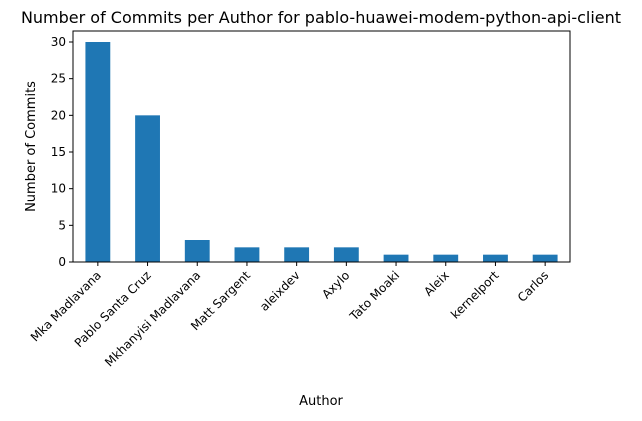 This screenshot has height=421, width=642. I want to click on x-tick-label: Axylo, so click(335, 284).